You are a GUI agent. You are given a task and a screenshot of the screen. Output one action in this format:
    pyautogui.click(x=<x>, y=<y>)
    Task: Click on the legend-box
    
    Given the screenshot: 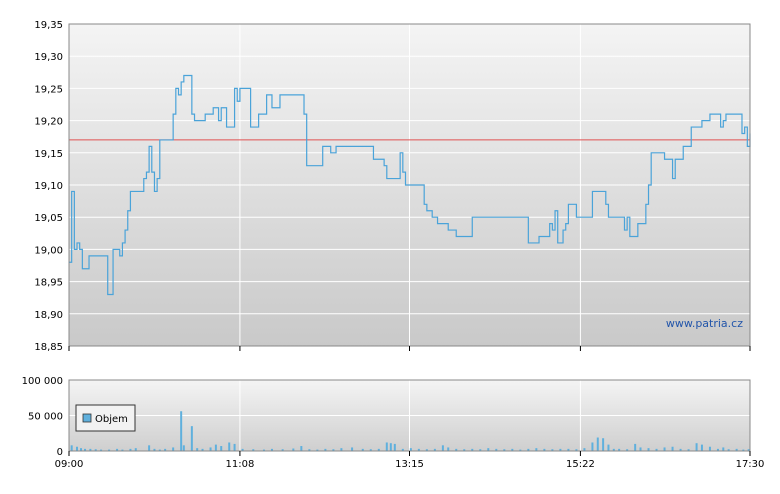 What is the action you would take?
    pyautogui.click(x=105, y=418)
    